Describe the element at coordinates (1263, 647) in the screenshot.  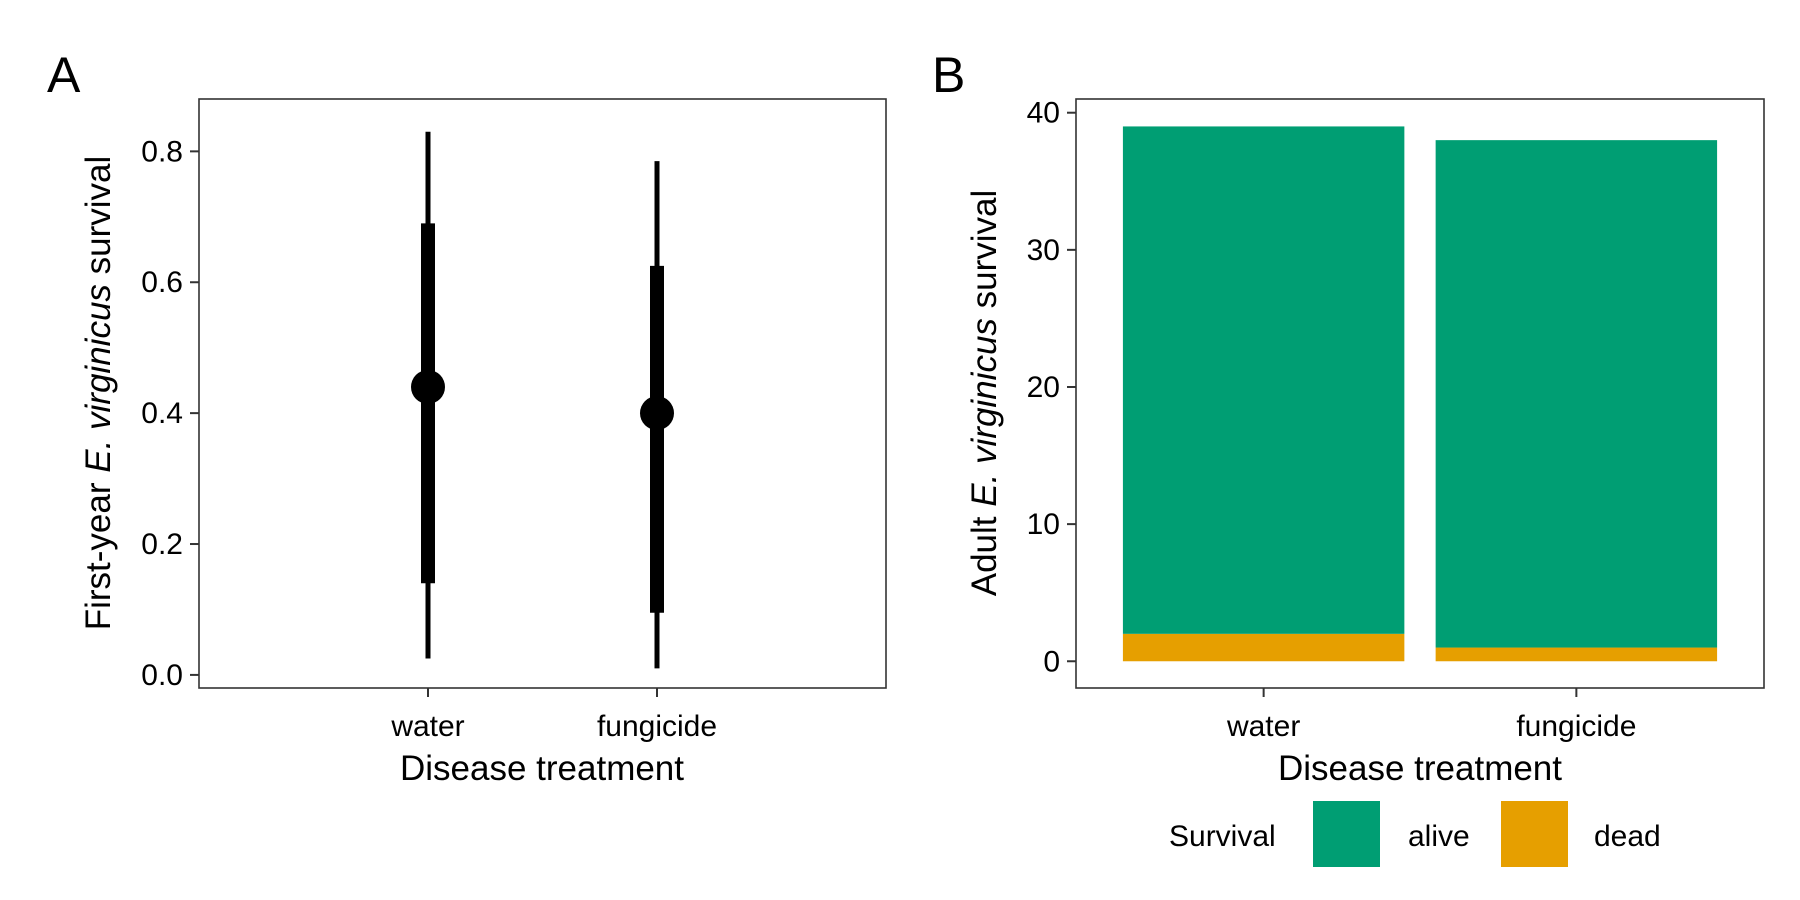
I see `bar-dead-water` at that location.